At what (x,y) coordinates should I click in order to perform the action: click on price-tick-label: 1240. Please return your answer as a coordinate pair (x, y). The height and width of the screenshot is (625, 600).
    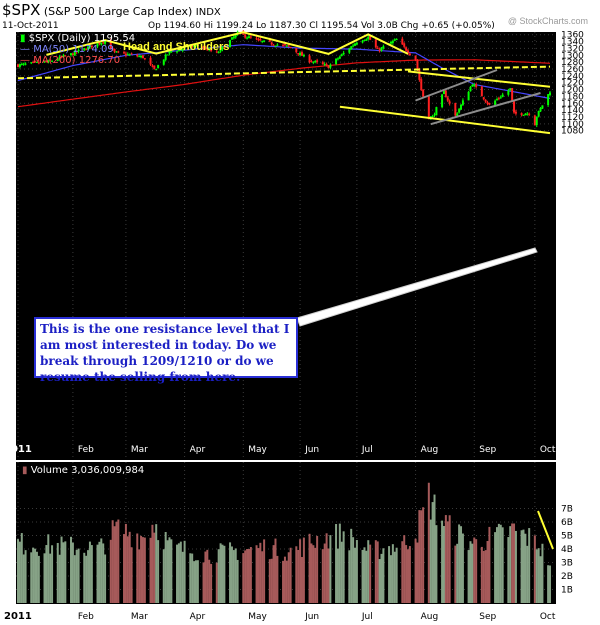
    Looking at the image, I should click on (572, 77).